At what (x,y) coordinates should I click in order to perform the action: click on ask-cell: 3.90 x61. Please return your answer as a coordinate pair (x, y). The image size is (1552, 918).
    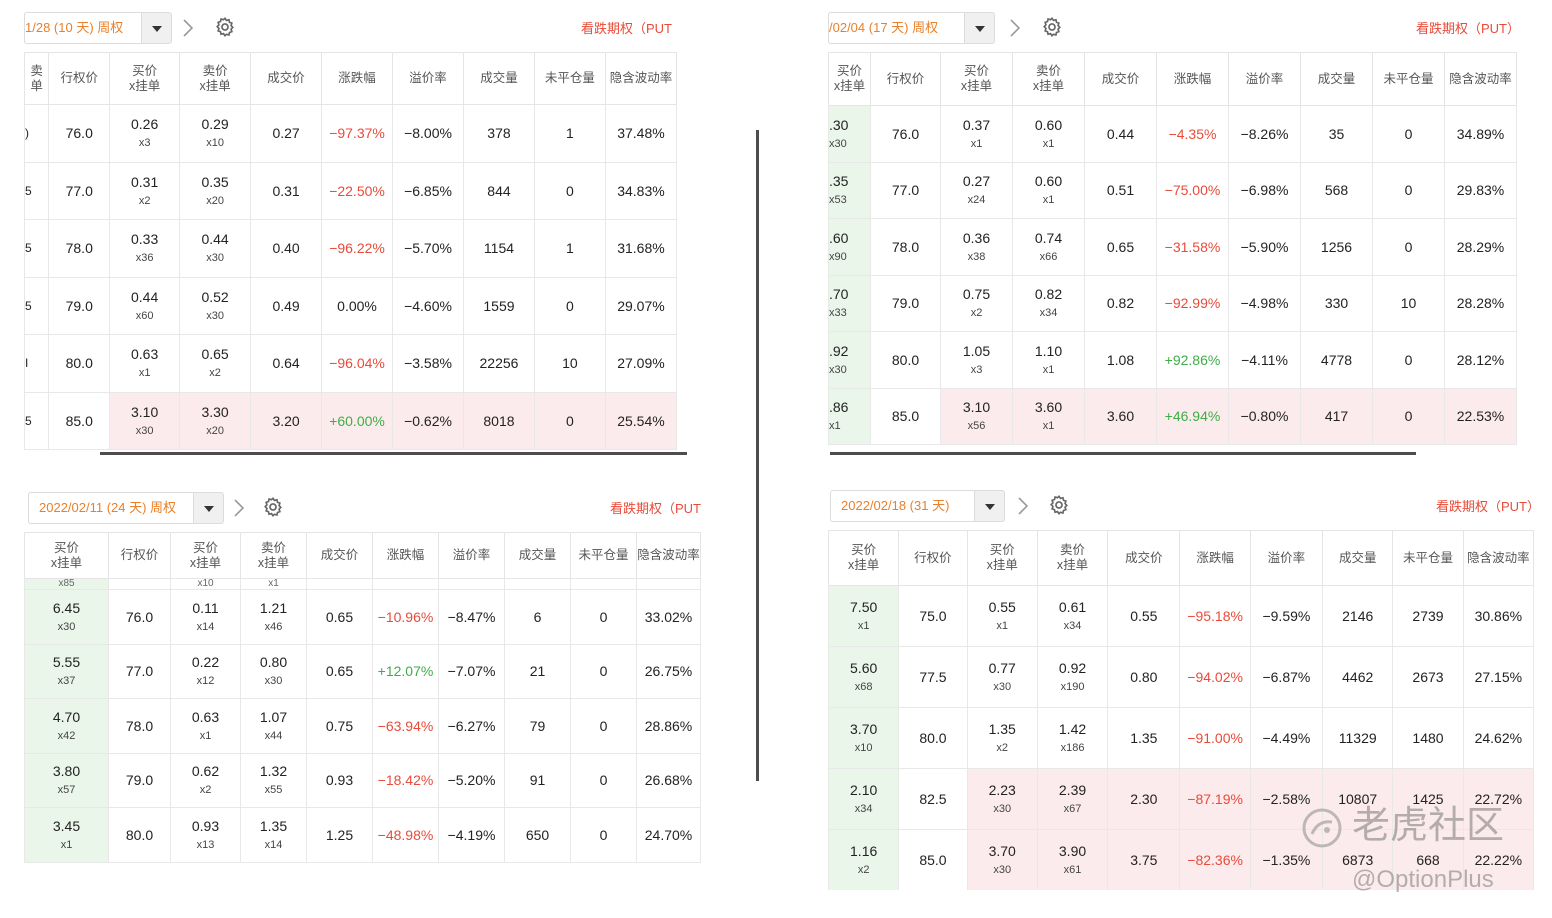
    Looking at the image, I should click on (1072, 859).